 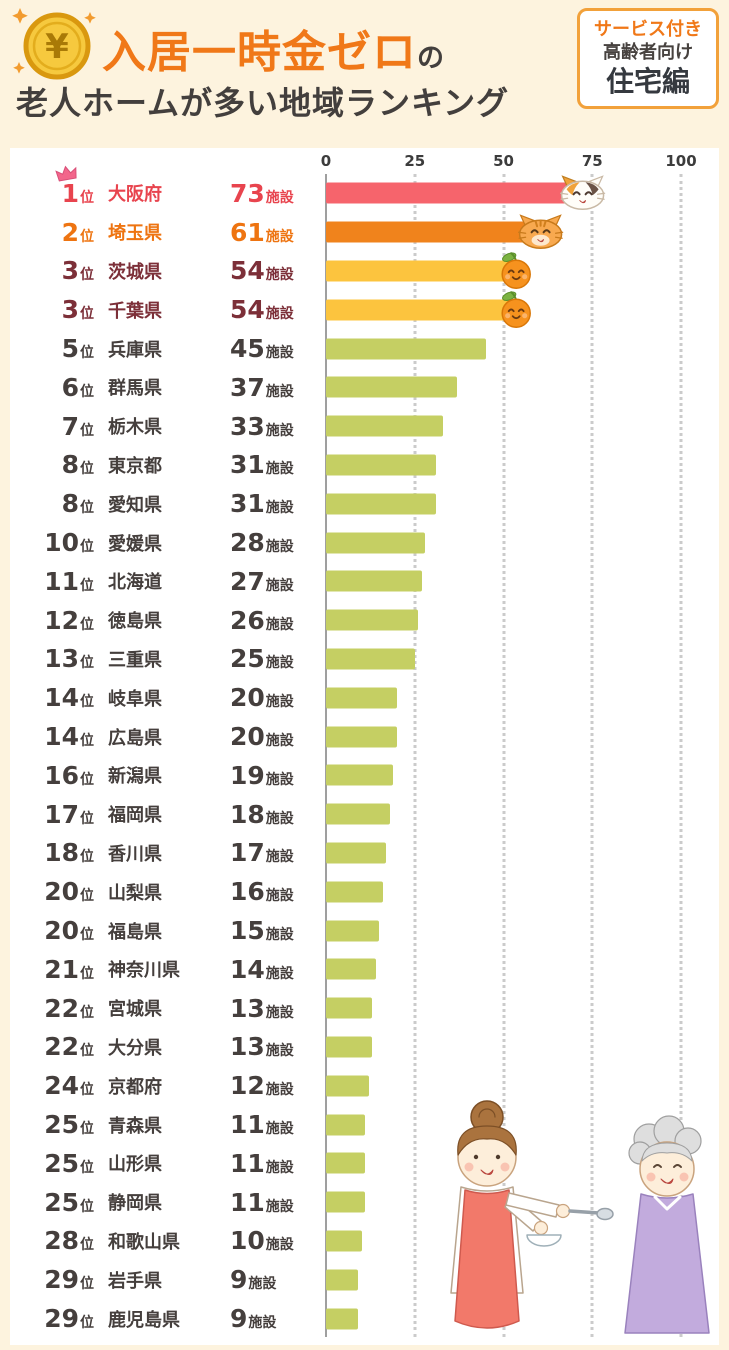 I want to click on value-label: 17 施設, so click(x=262, y=853).